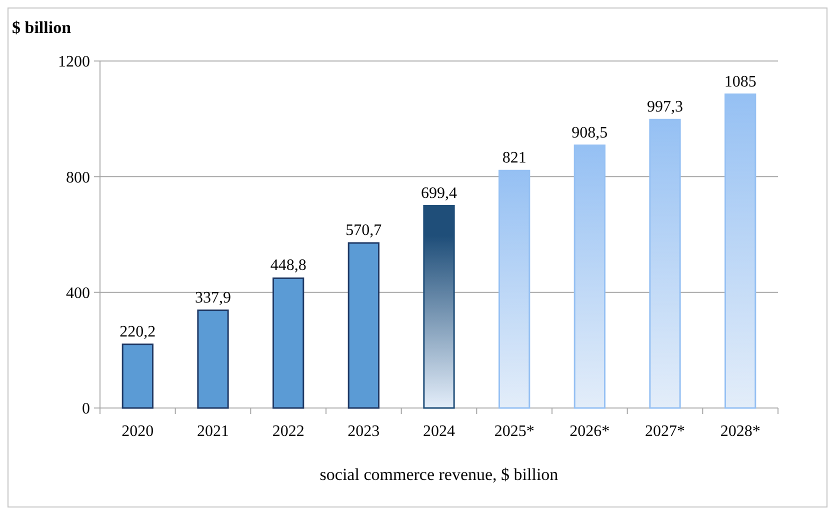 The image size is (828, 508). What do you see at coordinates (213, 297) in the screenshot?
I see `data-label: 337,9` at bounding box center [213, 297].